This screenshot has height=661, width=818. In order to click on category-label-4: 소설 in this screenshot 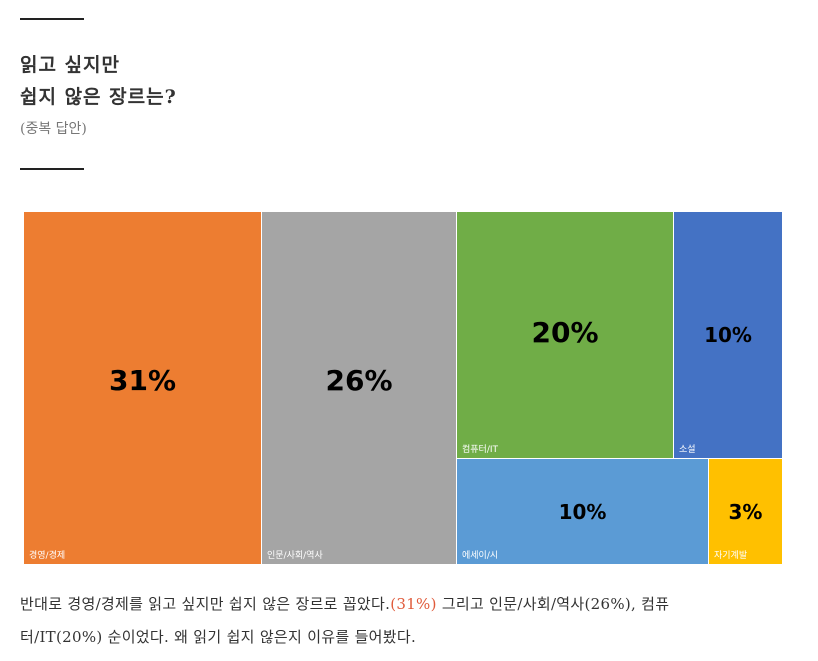, I will do `click(687, 449)`.